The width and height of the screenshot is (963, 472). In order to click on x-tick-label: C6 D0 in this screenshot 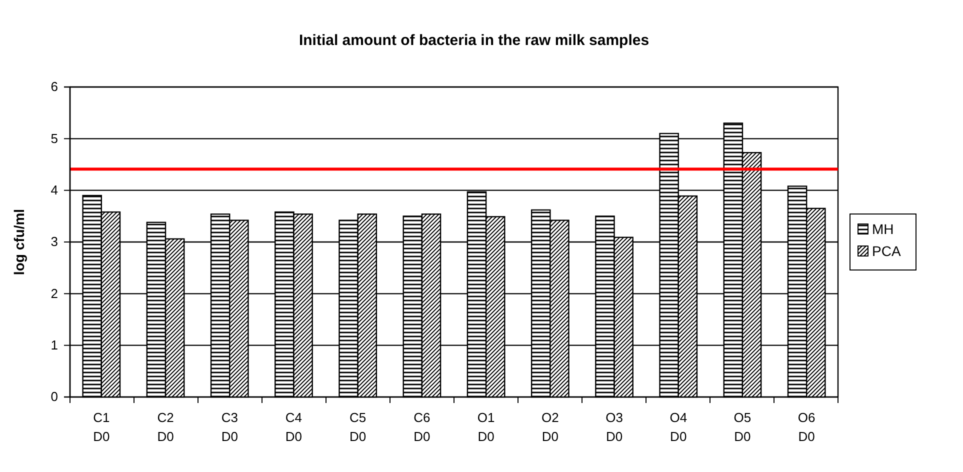, I will do `click(422, 427)`.